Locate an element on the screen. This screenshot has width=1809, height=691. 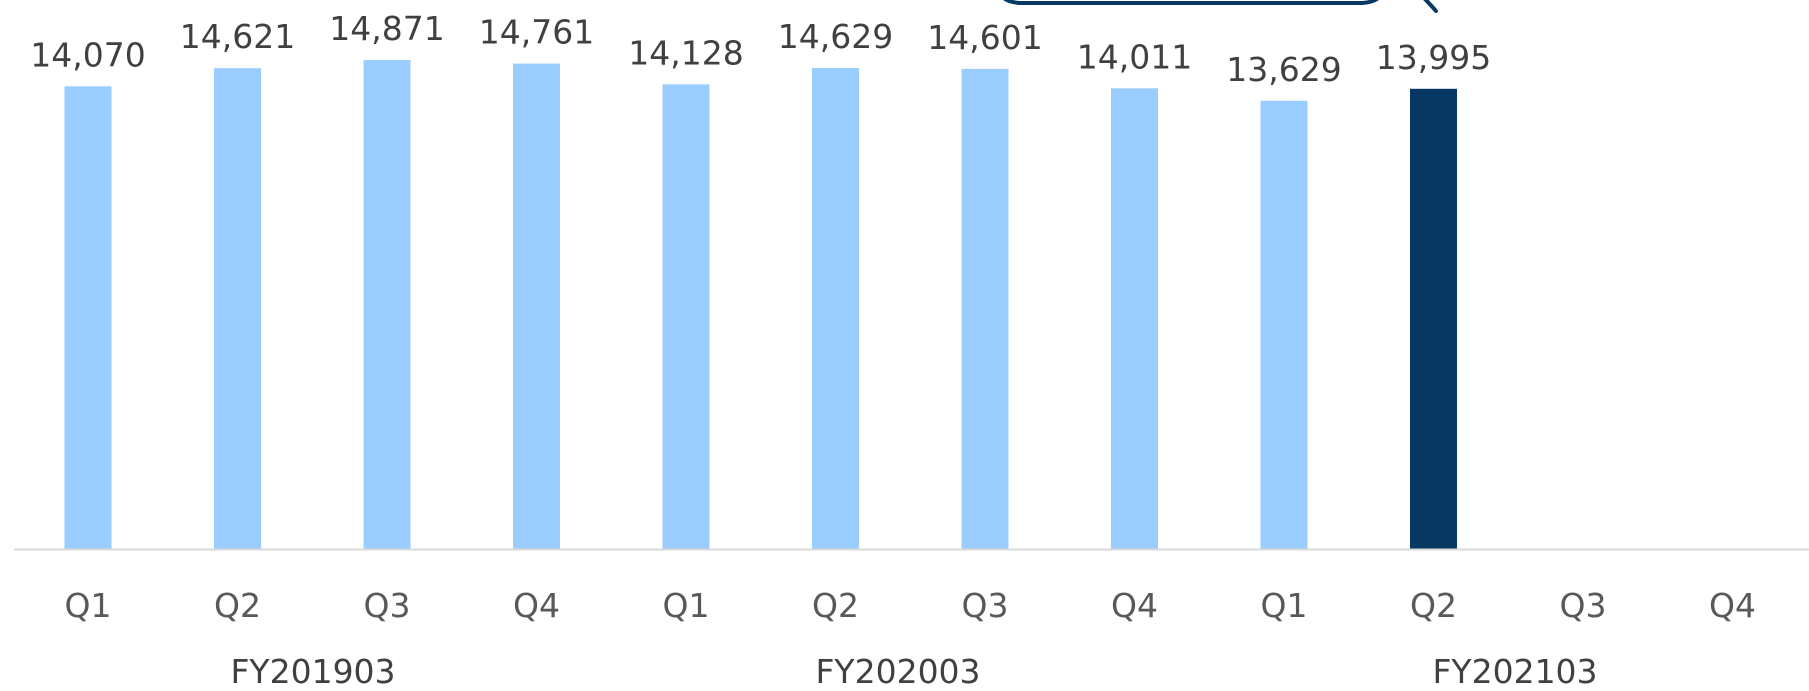
value-label-3: 14,871 is located at coordinates (386, 28).